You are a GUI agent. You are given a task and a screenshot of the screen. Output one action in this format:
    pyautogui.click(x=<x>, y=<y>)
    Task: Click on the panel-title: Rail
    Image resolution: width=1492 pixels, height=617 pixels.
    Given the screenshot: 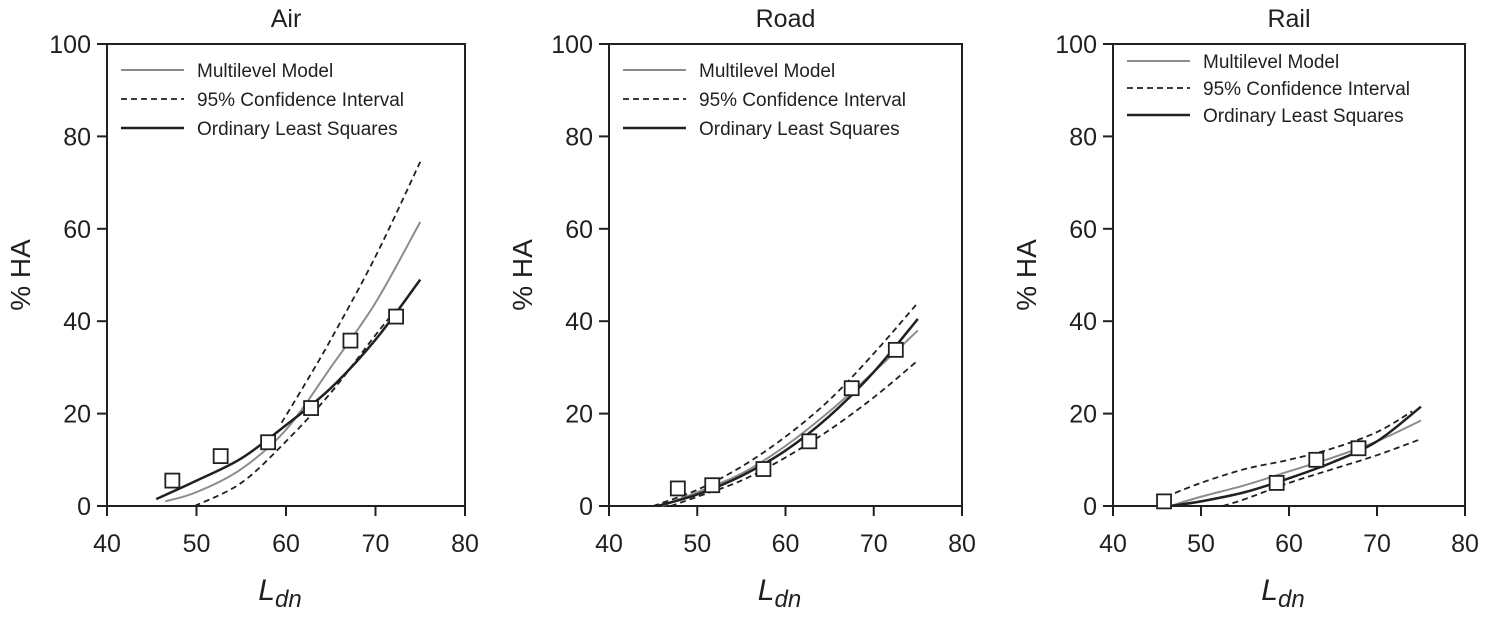 What is the action you would take?
    pyautogui.click(x=1288, y=19)
    